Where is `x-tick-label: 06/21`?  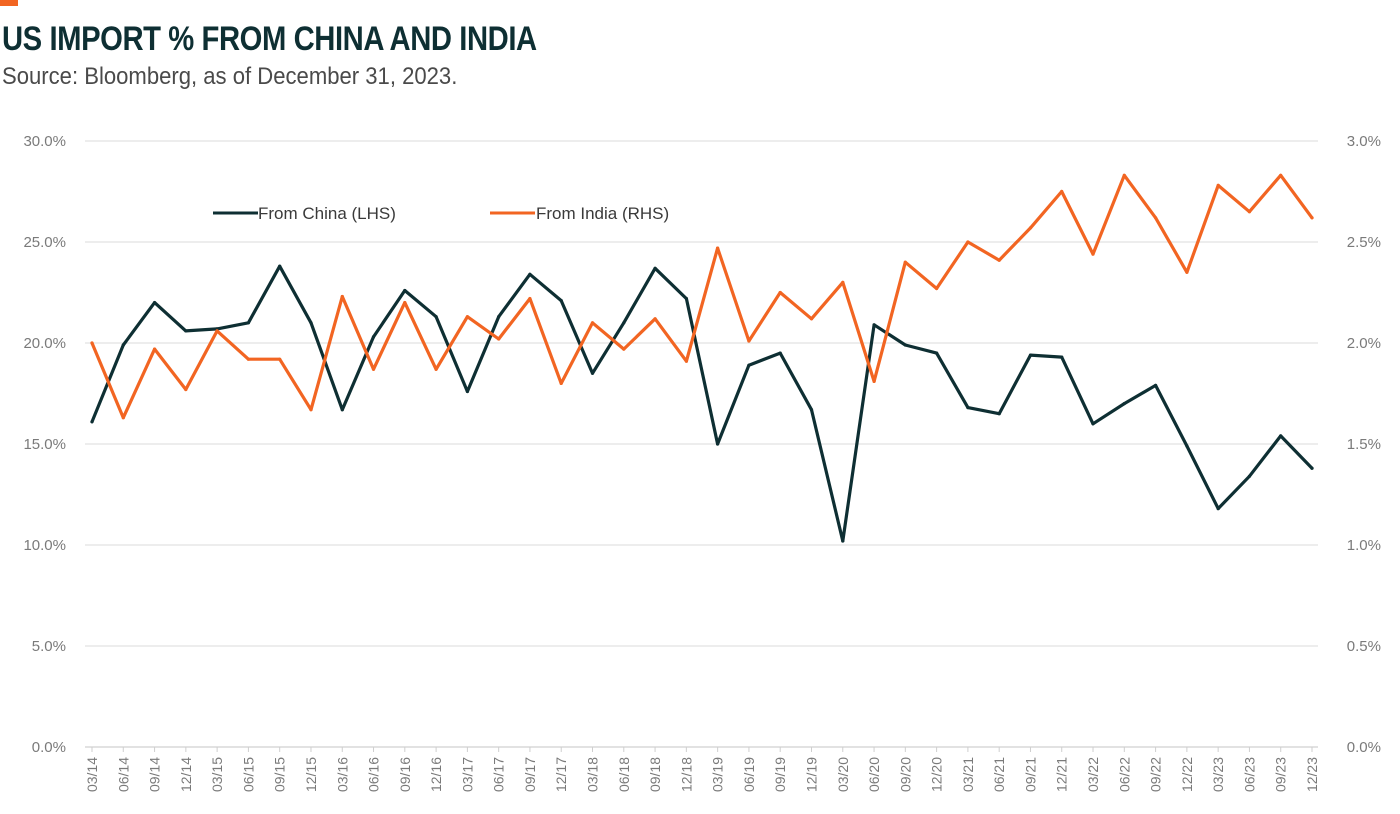
x-tick-label: 06/21 is located at coordinates (999, 774).